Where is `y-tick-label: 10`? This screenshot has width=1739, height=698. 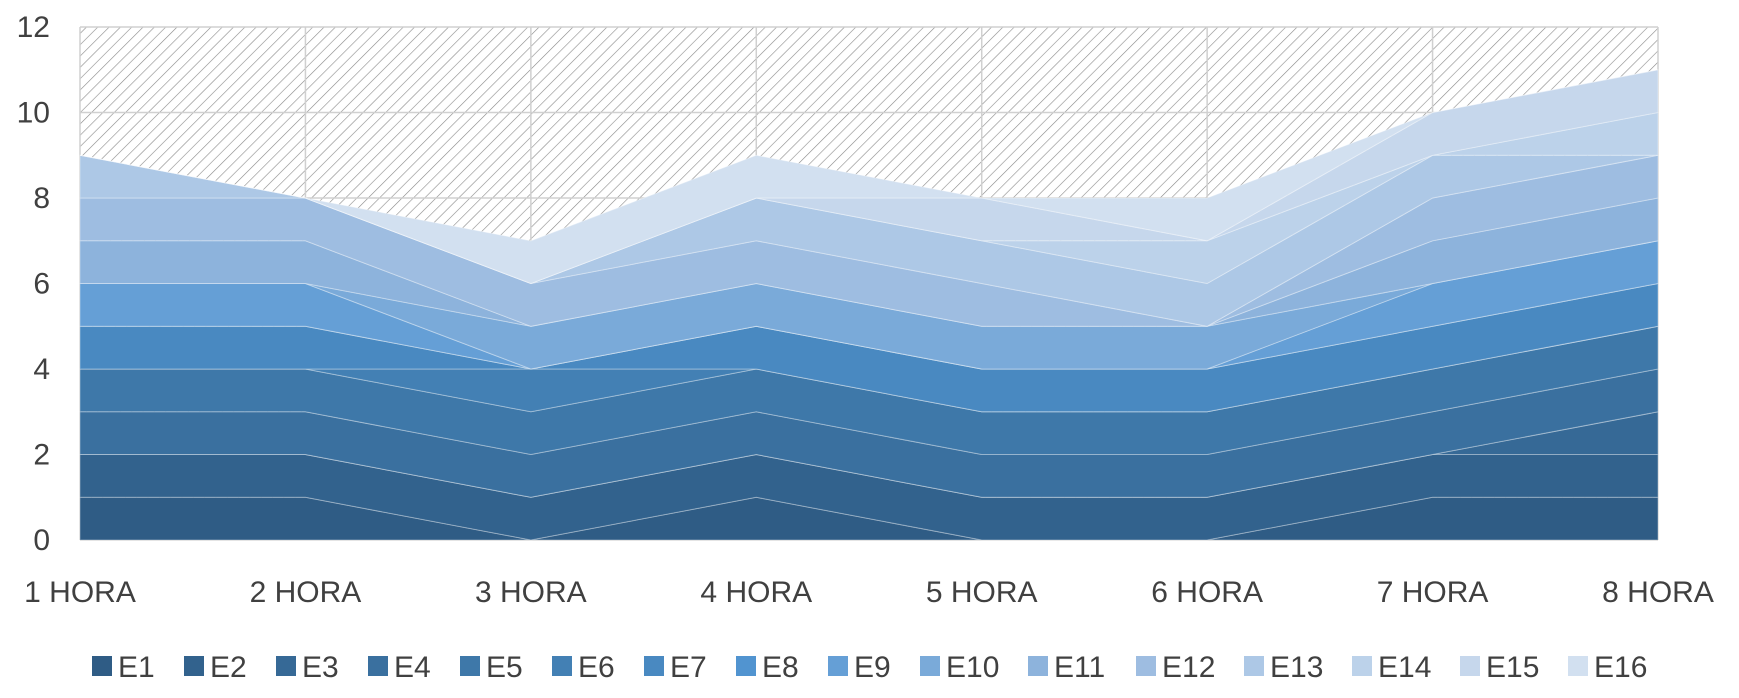
y-tick-label: 10 is located at coordinates (33, 113).